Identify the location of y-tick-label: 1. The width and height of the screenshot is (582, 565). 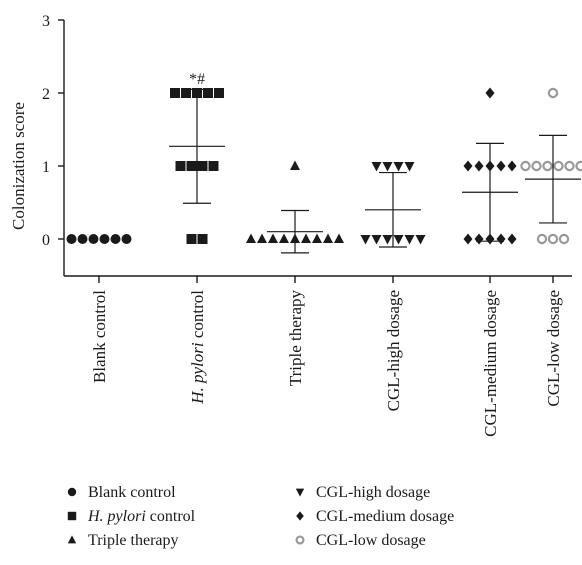
(46, 167).